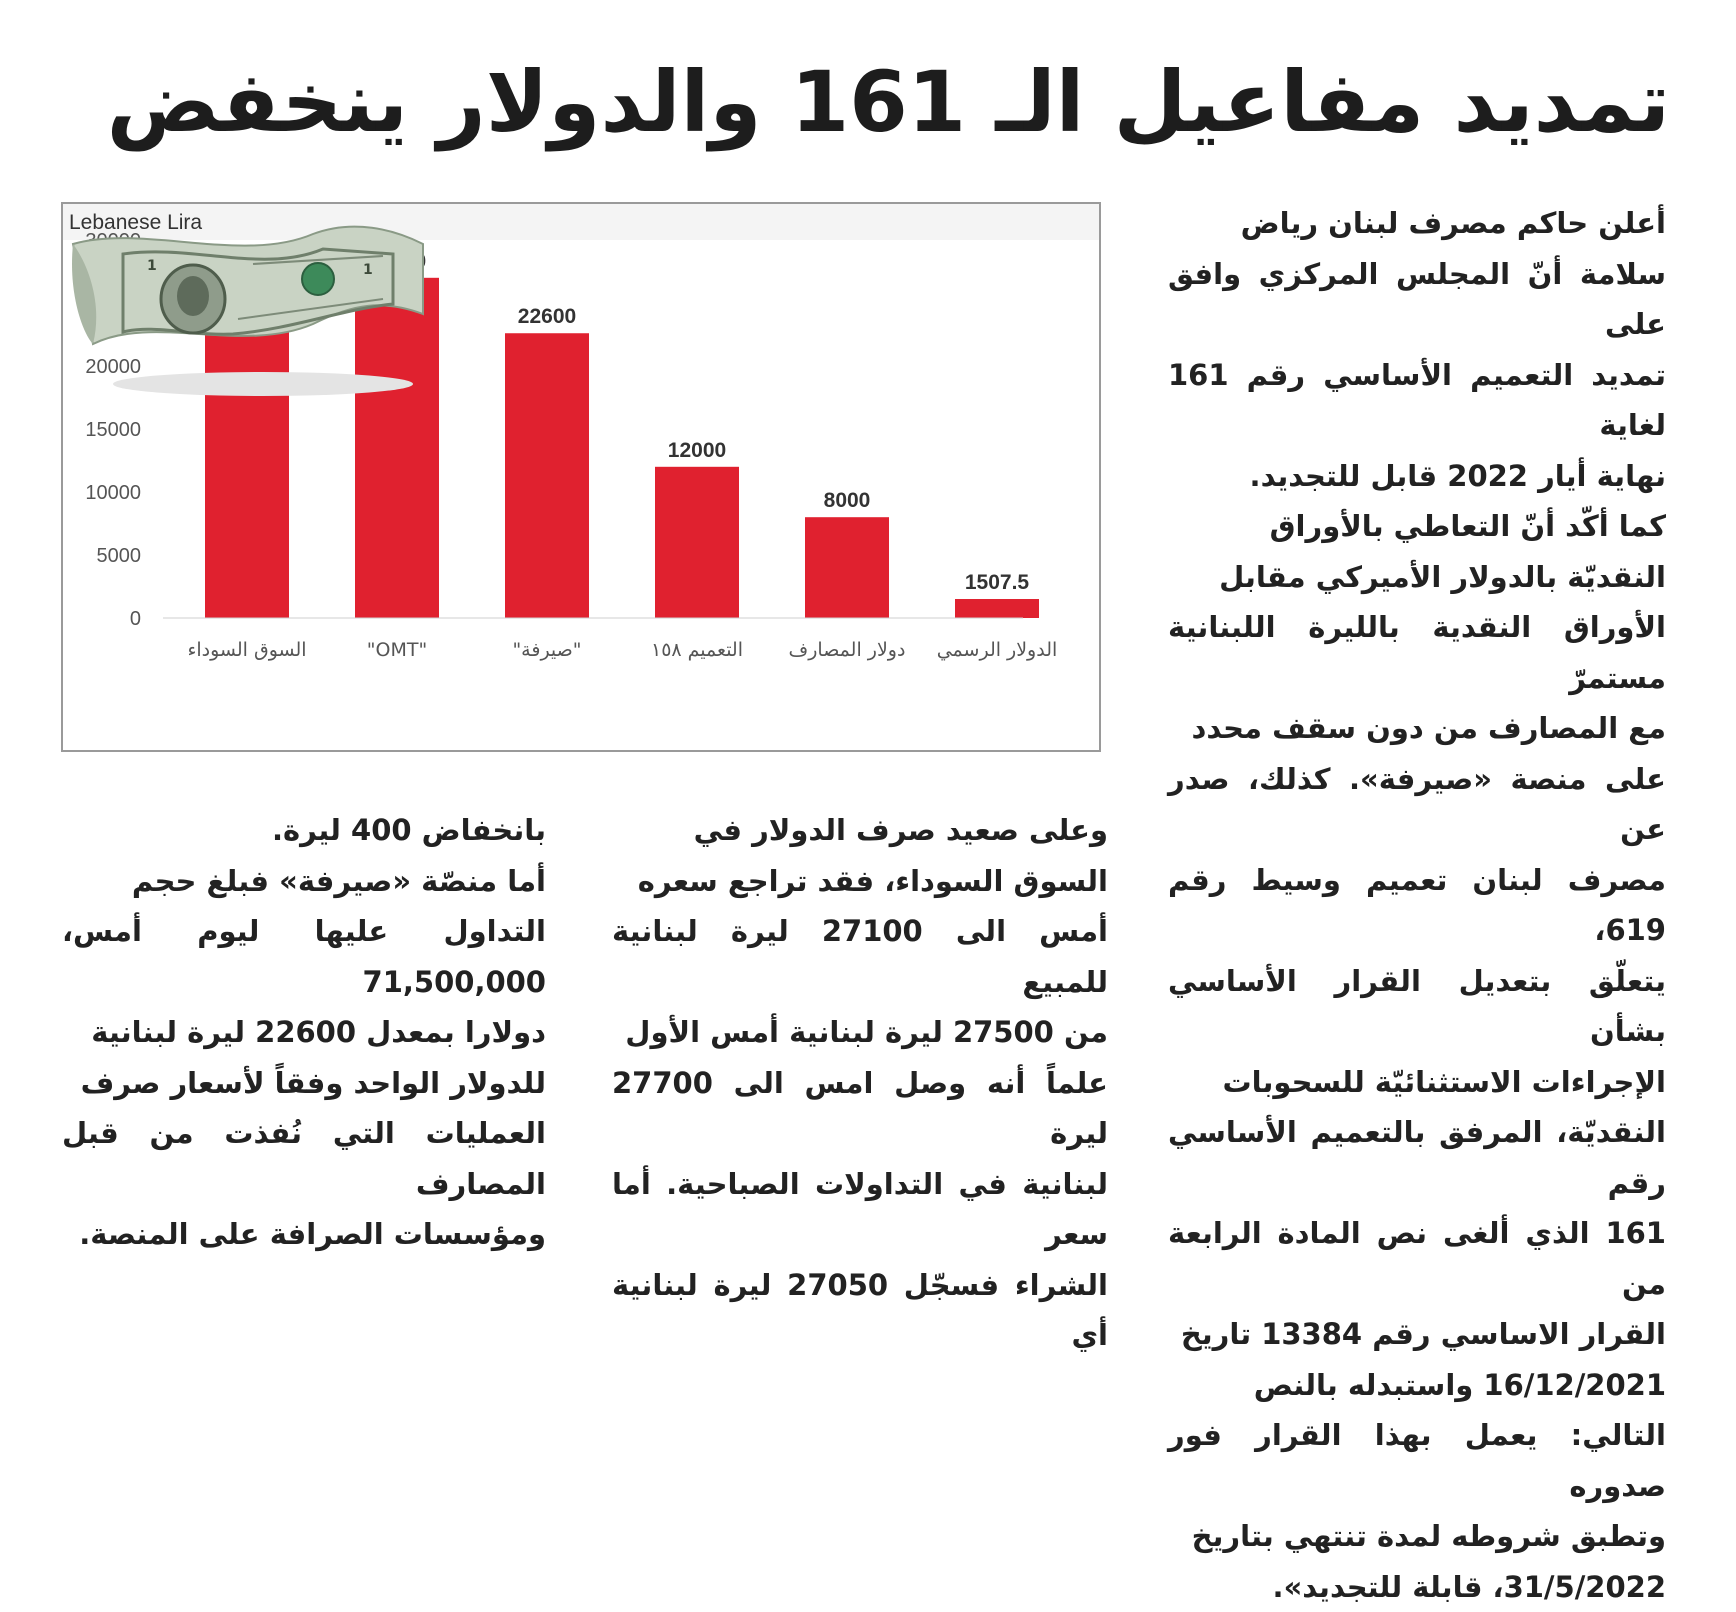  What do you see at coordinates (697, 650) in the screenshot?
I see `x-category-label-3: التعميم ١٥٨` at bounding box center [697, 650].